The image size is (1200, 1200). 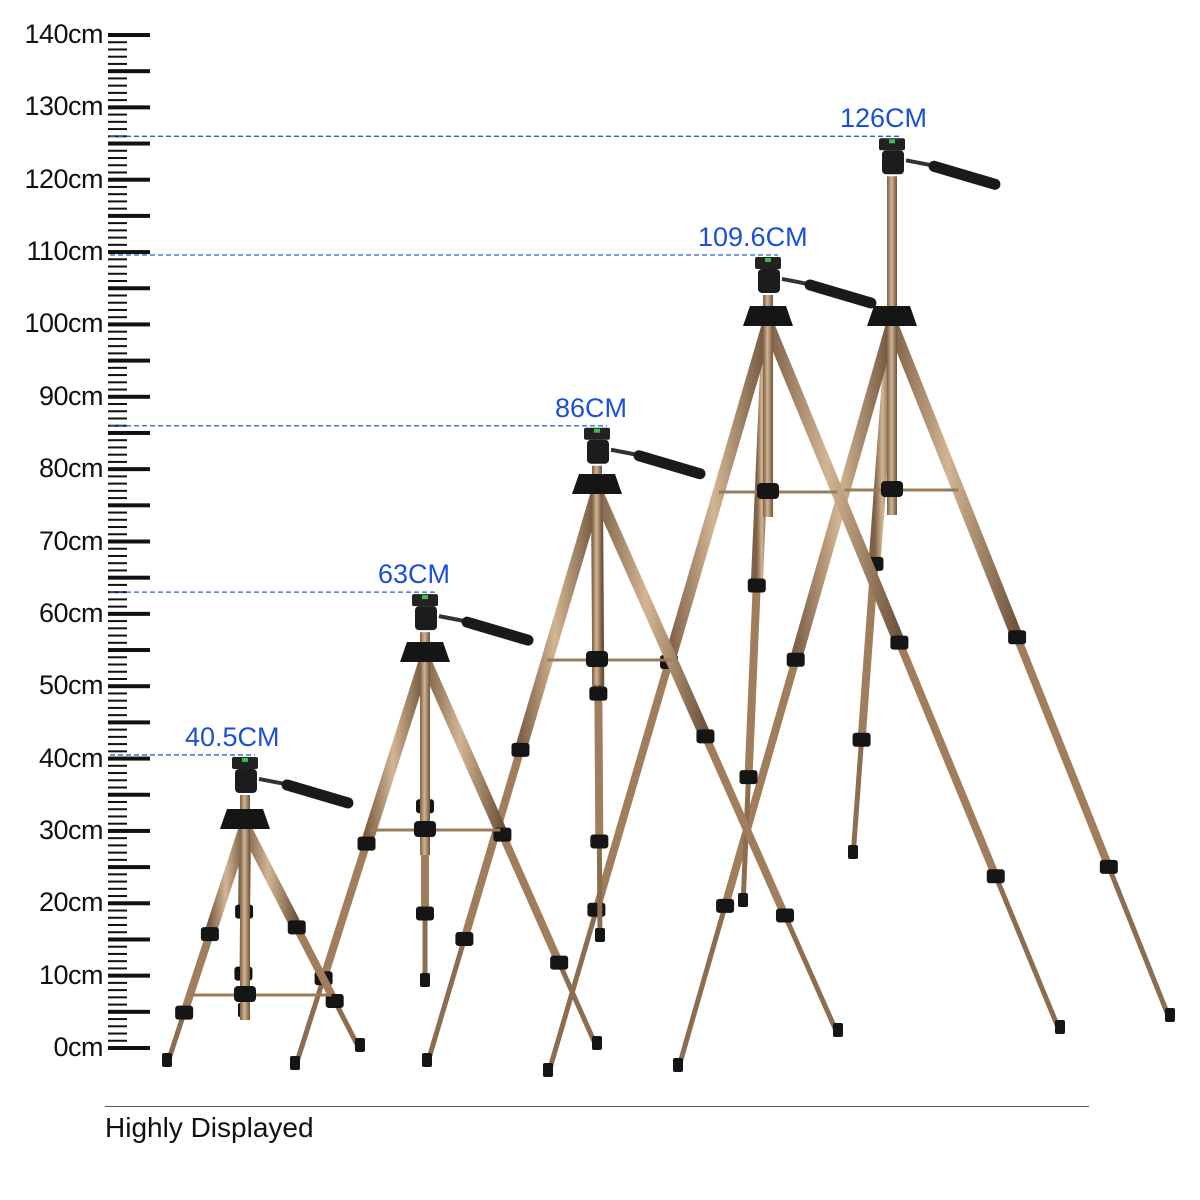 What do you see at coordinates (811, 975) in the screenshot?
I see `leg-lower-section` at bounding box center [811, 975].